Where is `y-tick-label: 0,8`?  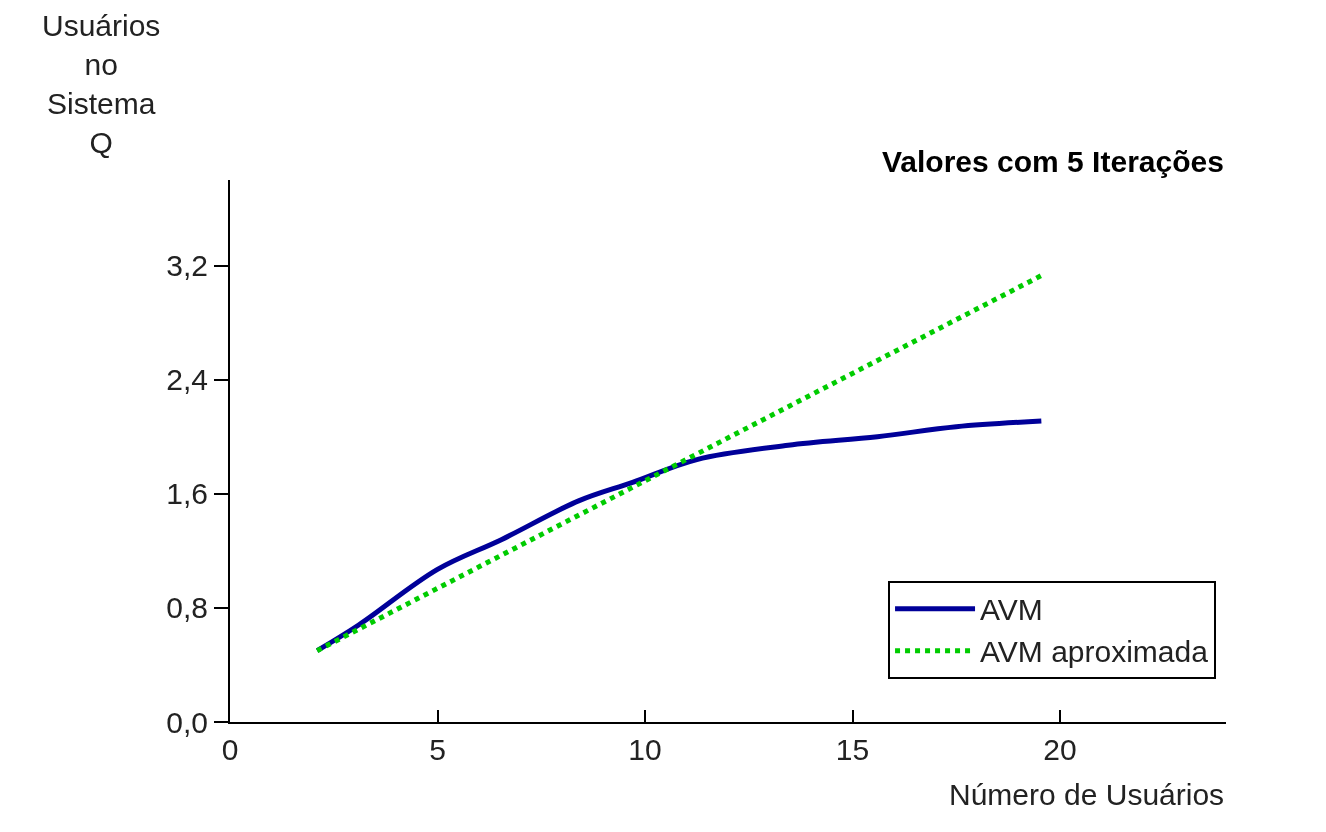
y-tick-label: 0,8 is located at coordinates (187, 608).